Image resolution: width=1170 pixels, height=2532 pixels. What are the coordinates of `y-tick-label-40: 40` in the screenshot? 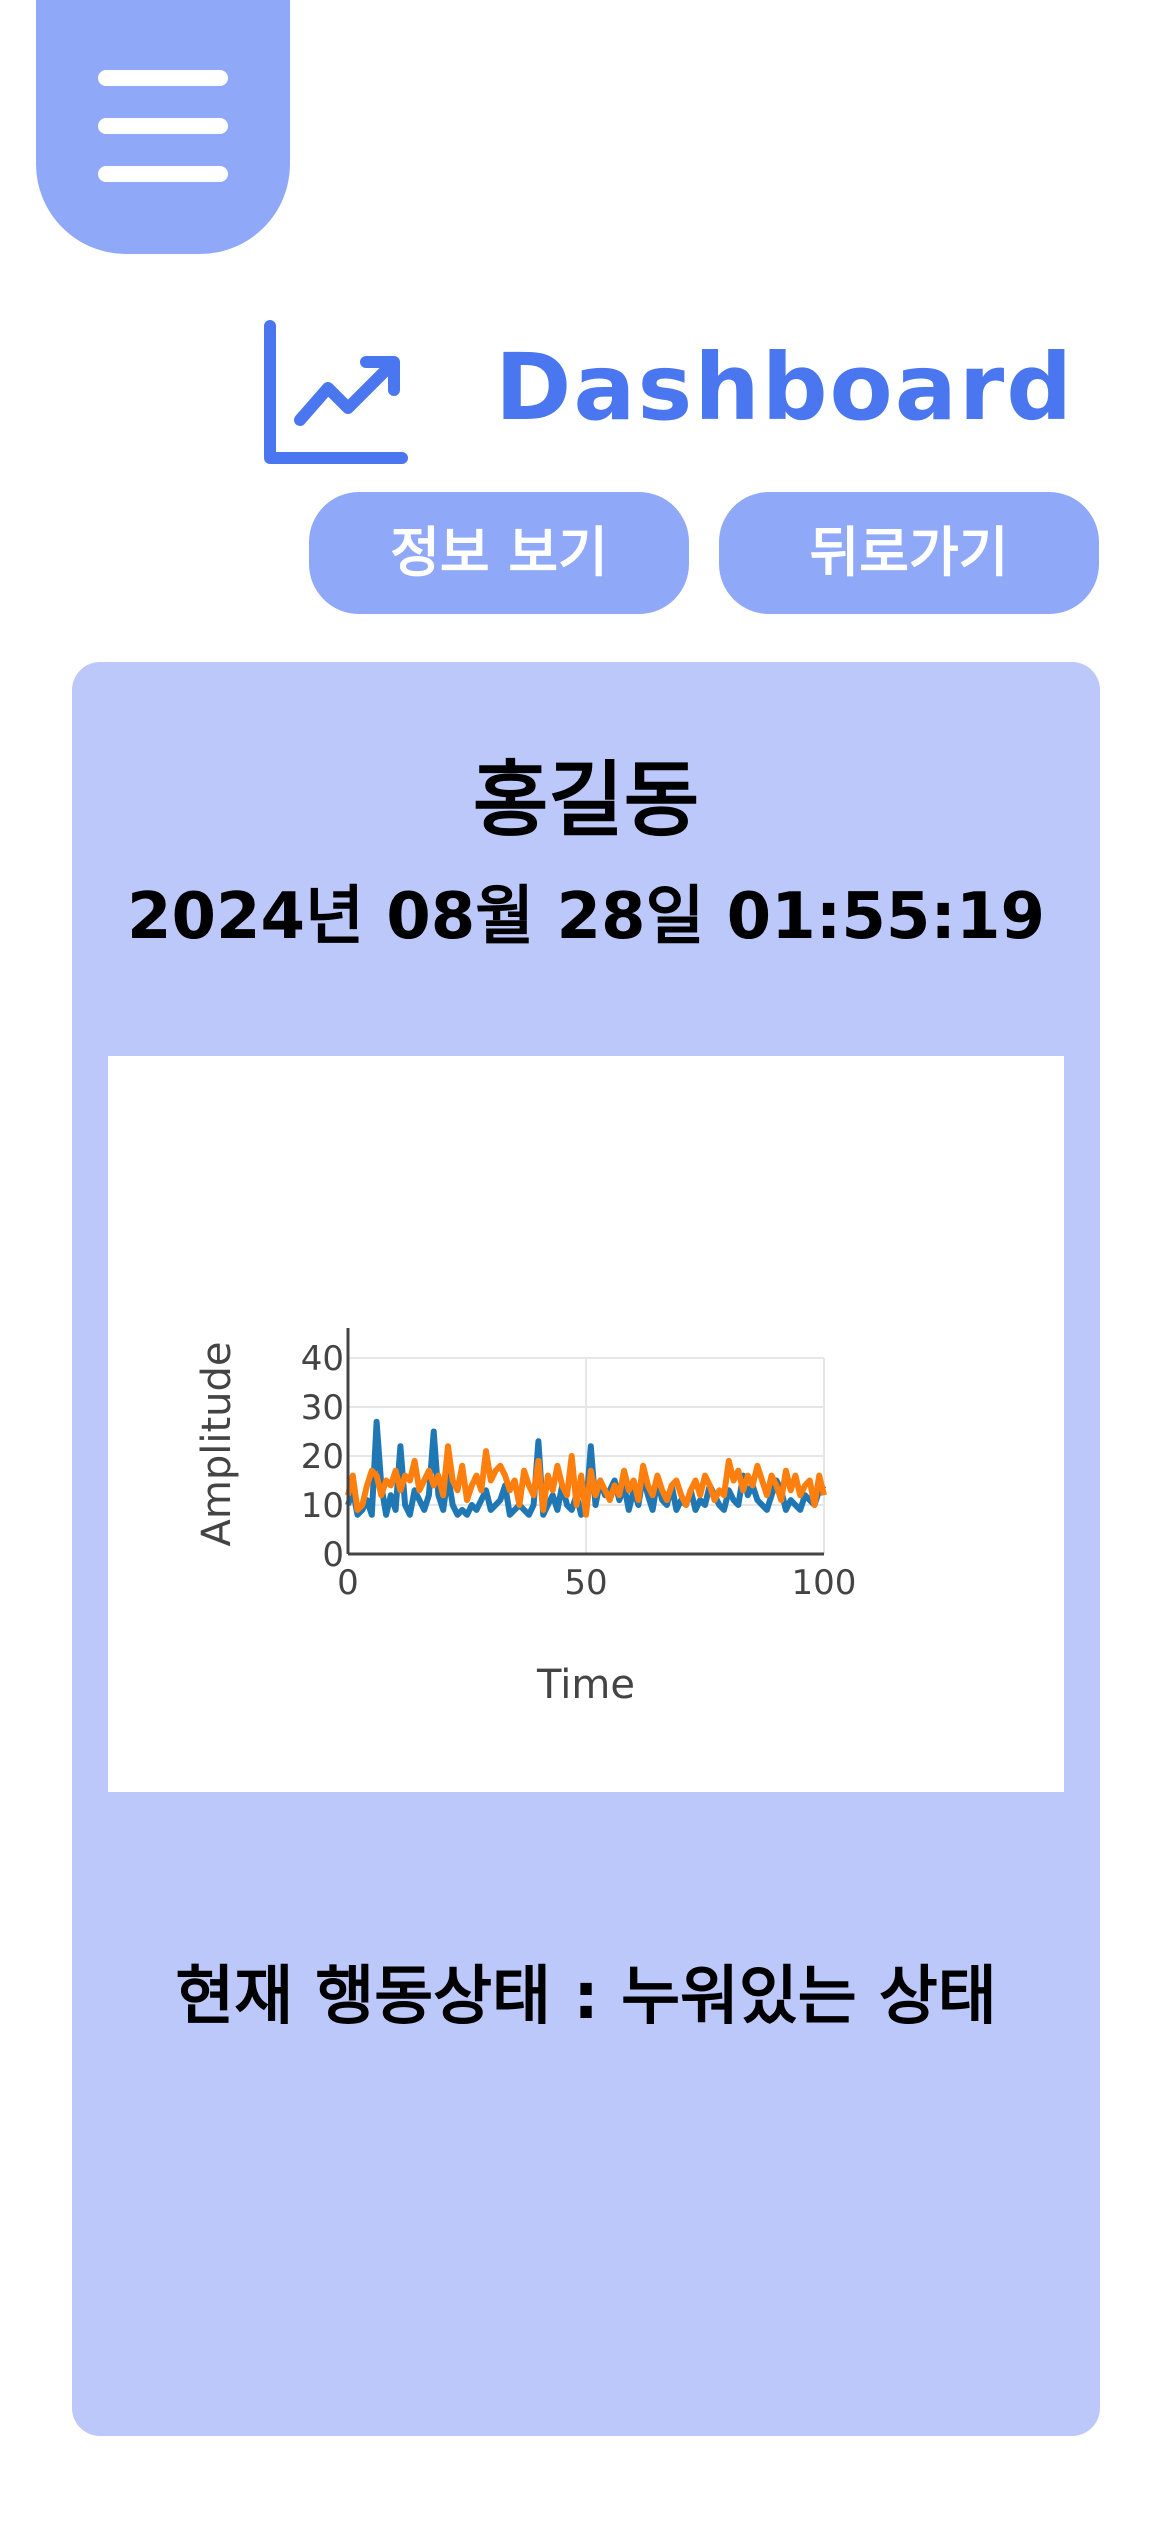 It's located at (322, 1359).